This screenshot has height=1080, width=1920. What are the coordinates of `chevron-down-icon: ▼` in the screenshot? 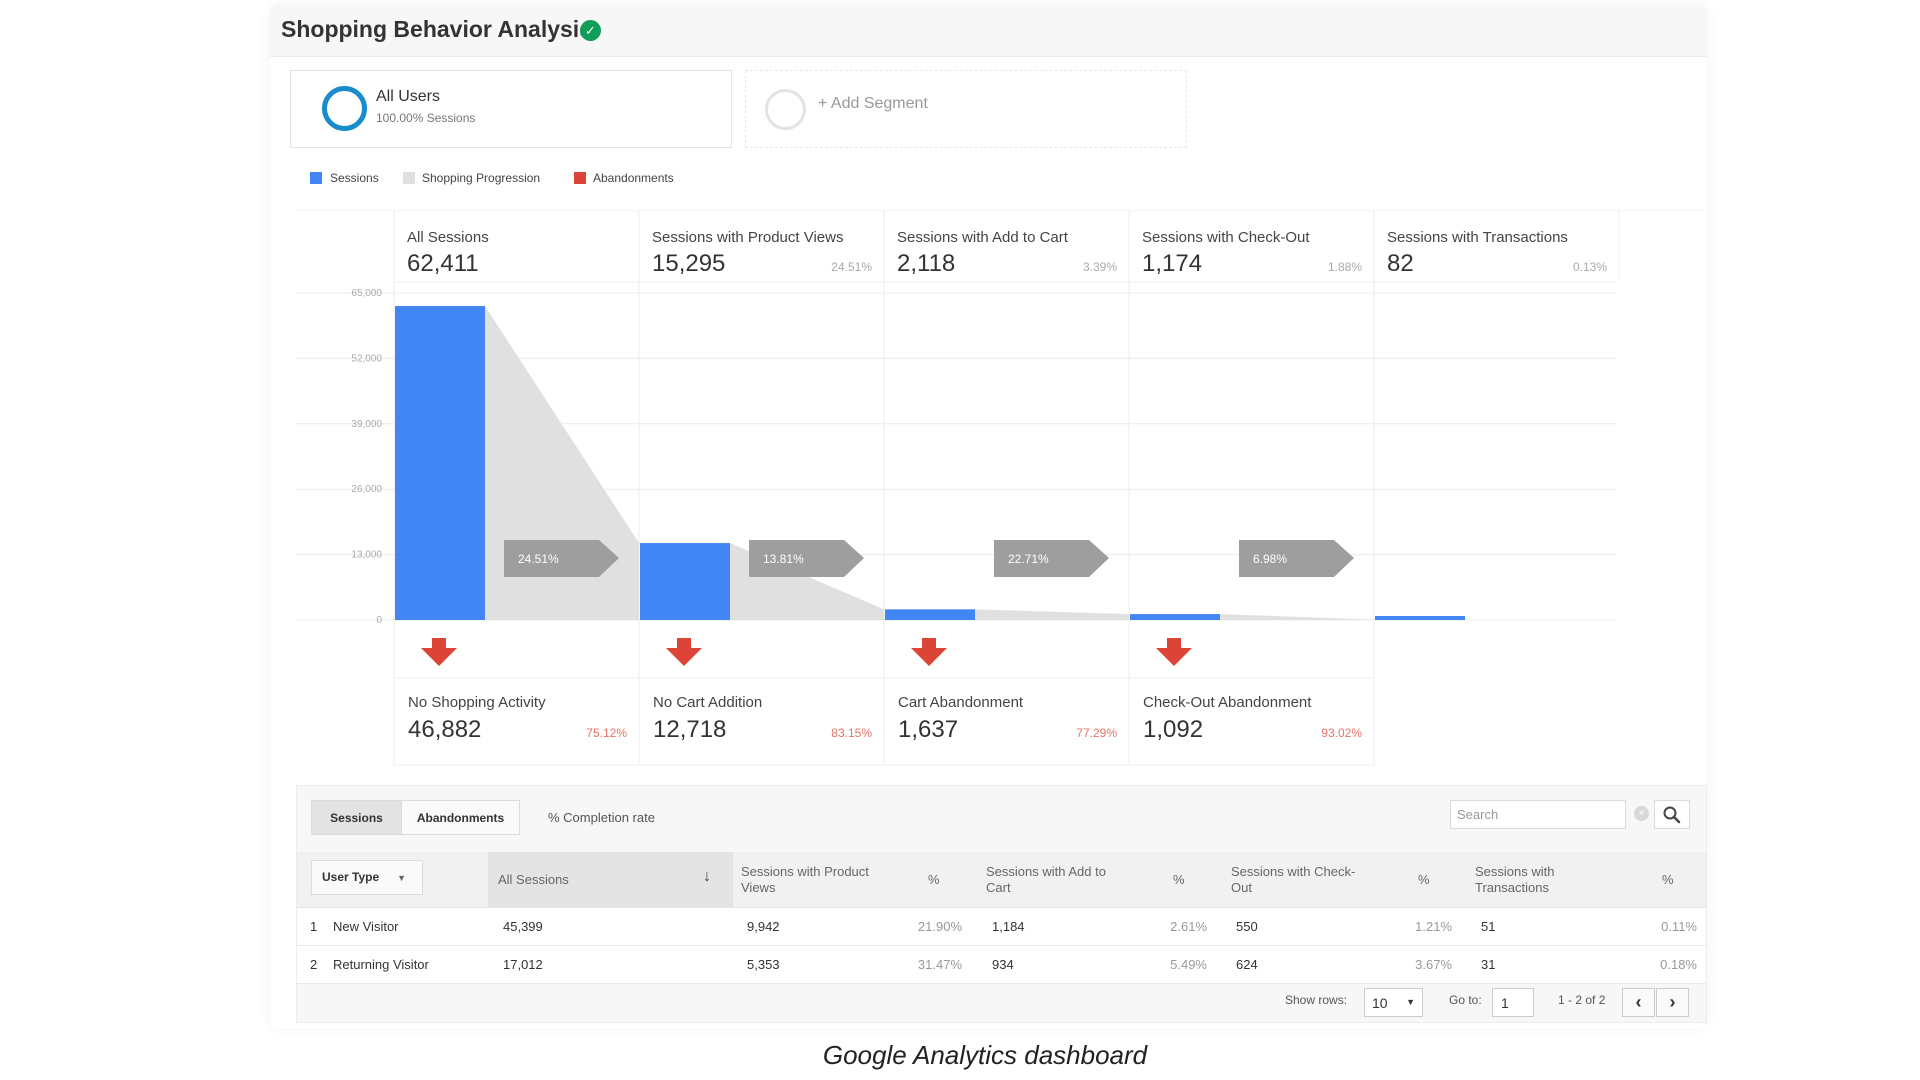 It's located at (1410, 1002).